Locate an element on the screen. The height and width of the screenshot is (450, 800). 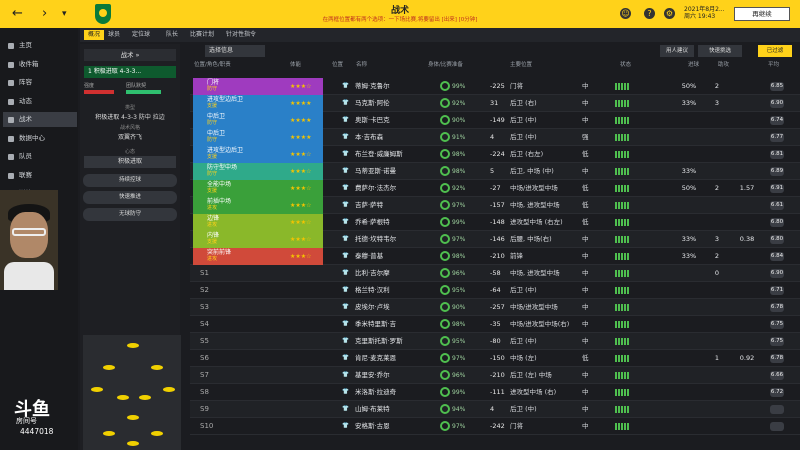
player-name: 安格斯·古恩 is located at coordinates (372, 426).